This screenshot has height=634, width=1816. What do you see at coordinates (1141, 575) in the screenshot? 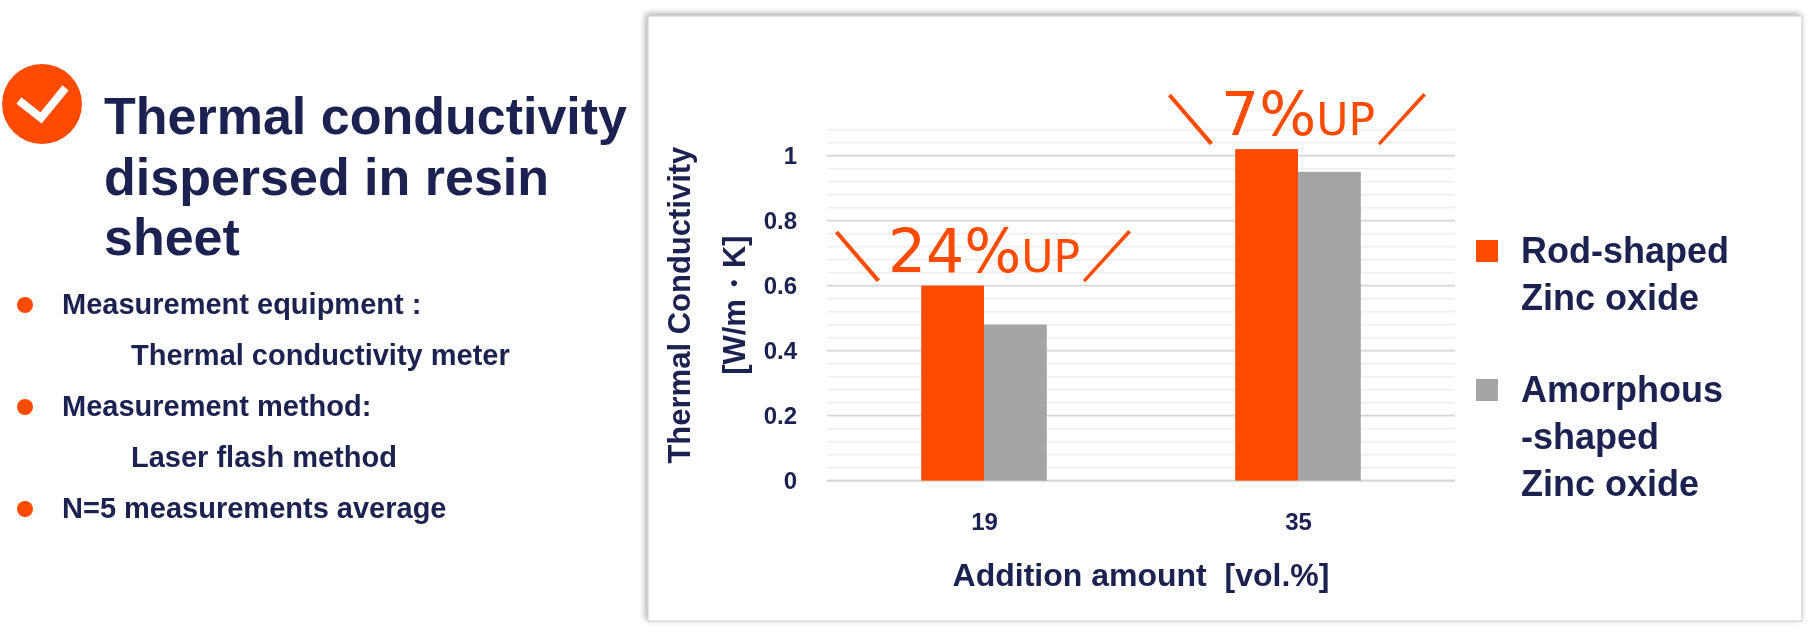
I see `x-axis-title: Addition amount [vol.%]` at bounding box center [1141, 575].